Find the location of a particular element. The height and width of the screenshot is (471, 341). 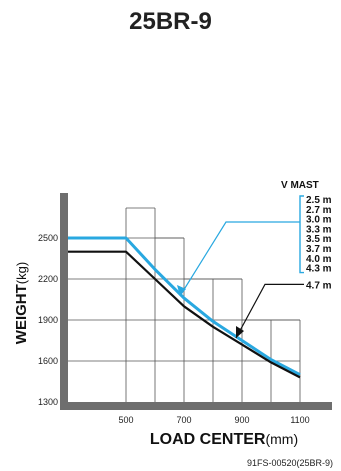

legend-title: V MAST is located at coordinates (300, 185).